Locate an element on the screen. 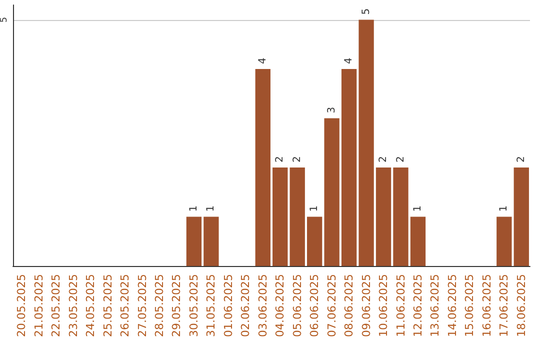  x-tick-label: 12.06.2025 is located at coordinates (417, 306).